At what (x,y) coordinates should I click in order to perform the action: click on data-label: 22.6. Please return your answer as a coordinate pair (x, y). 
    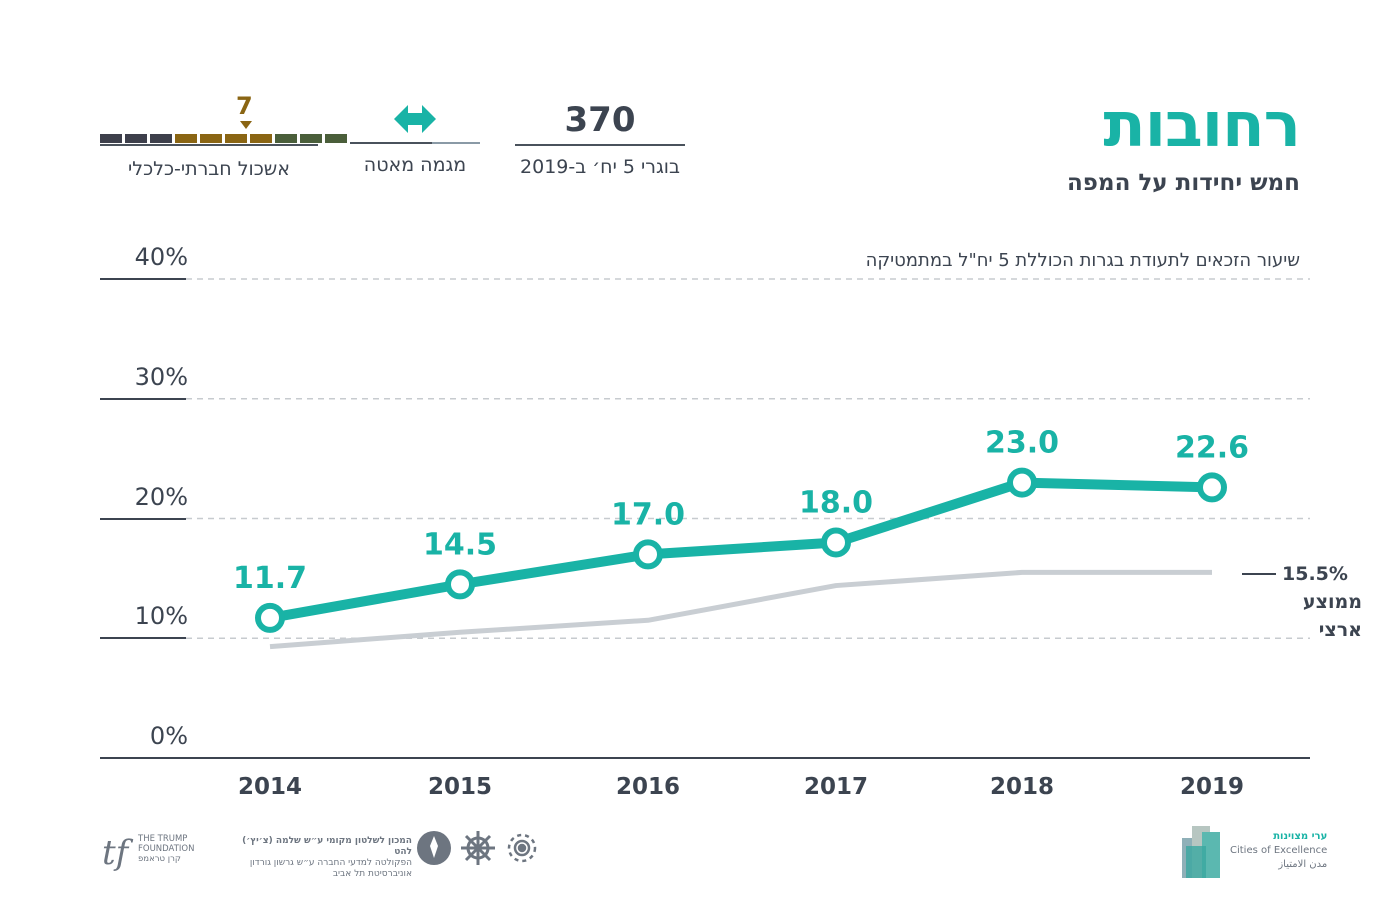
    Looking at the image, I should click on (1212, 447).